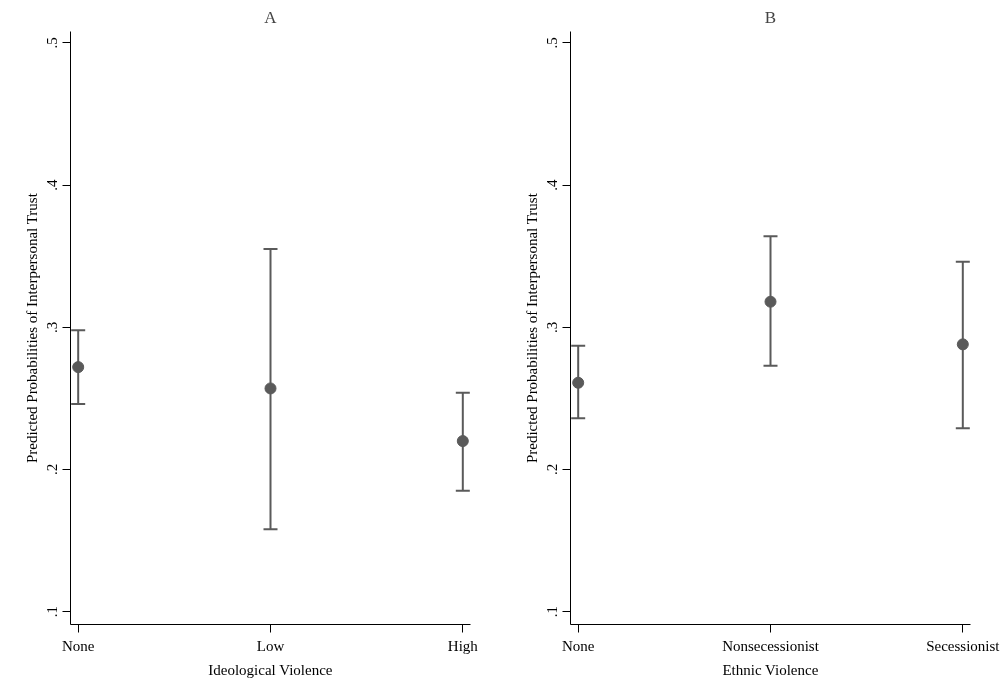  Describe the element at coordinates (770, 669) in the screenshot. I see `x-axis-title: Ethnic Violence` at that location.